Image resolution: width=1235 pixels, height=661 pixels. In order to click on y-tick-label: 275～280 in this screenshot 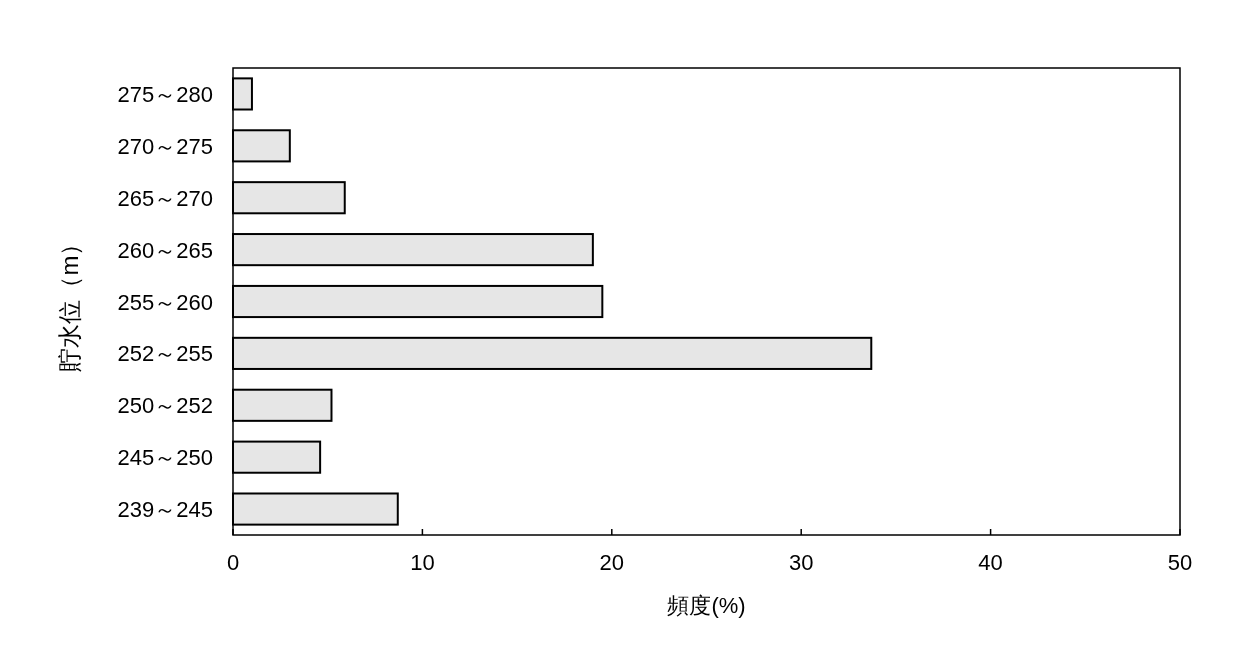, I will do `click(165, 94)`.